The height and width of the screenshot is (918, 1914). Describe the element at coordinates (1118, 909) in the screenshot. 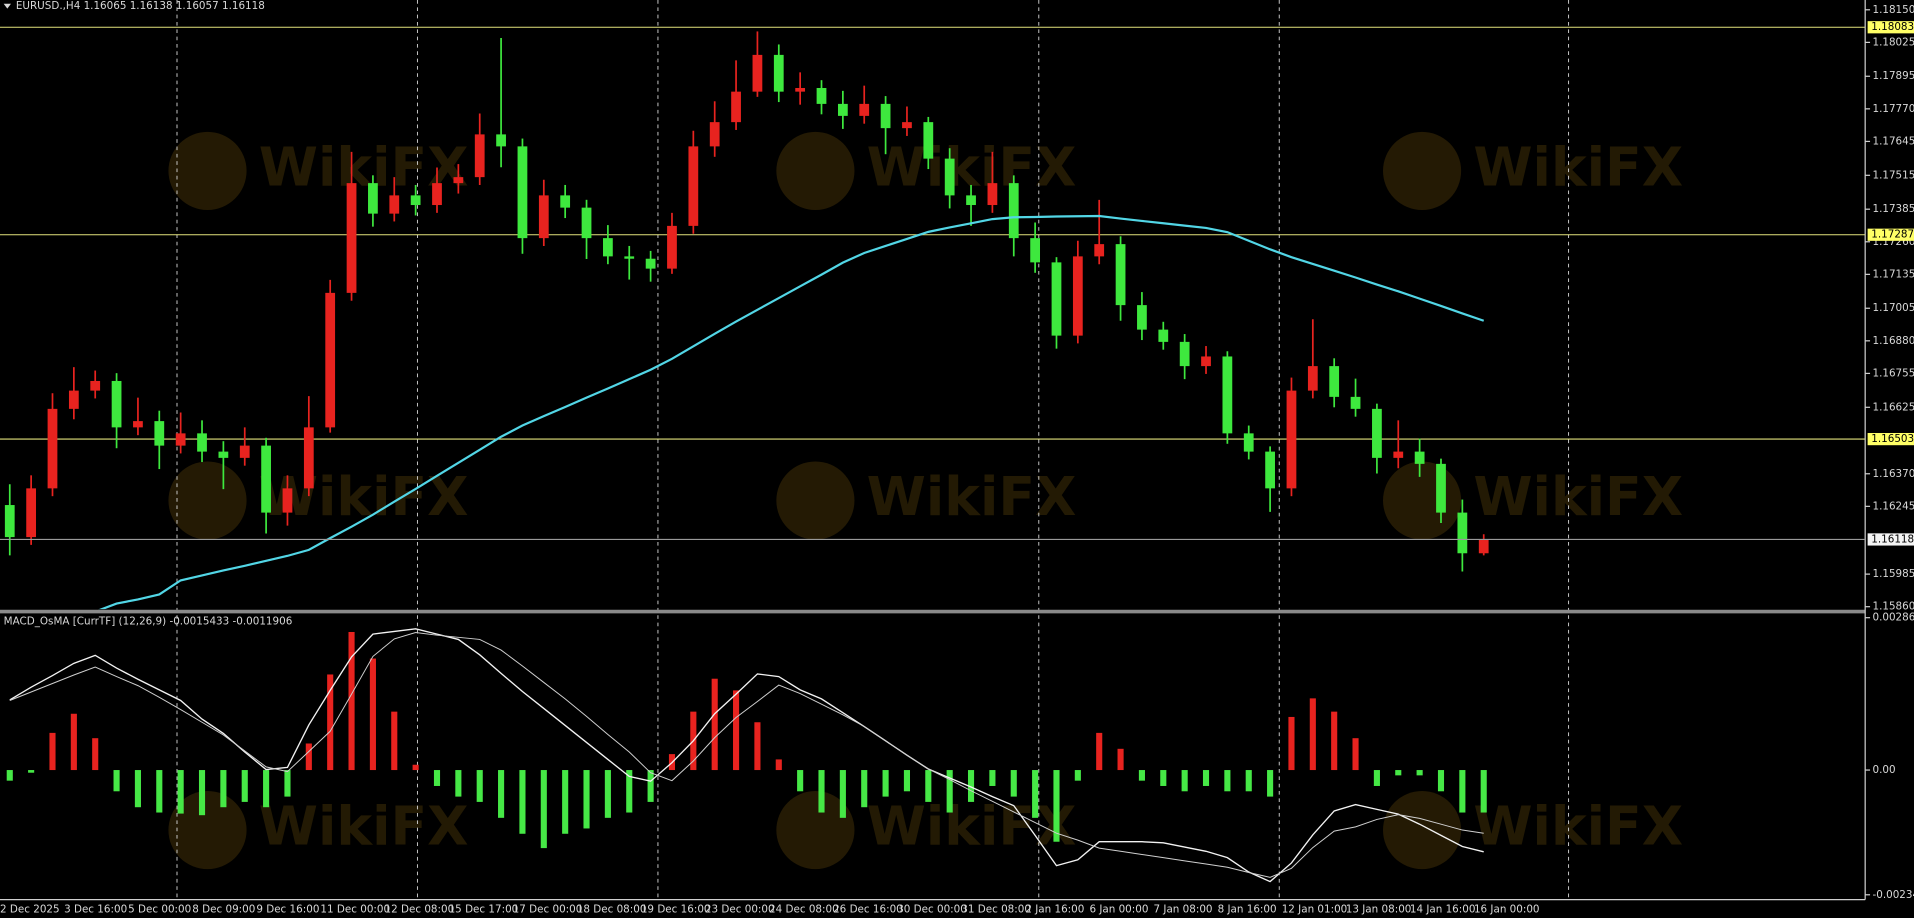

I see `x-tick-label: 6 Jan 00:00` at that location.